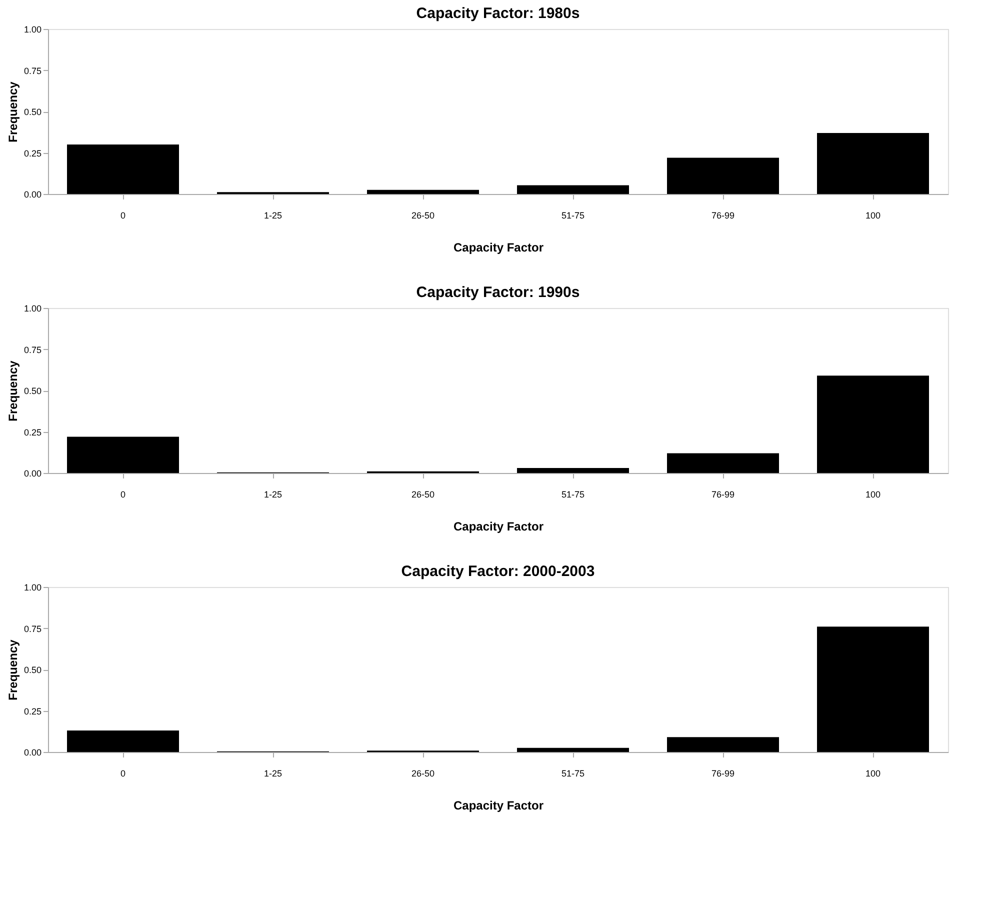 This screenshot has width=1000, height=897. What do you see at coordinates (498, 13) in the screenshot?
I see `chart-title: Capacity Factor: 1980s` at bounding box center [498, 13].